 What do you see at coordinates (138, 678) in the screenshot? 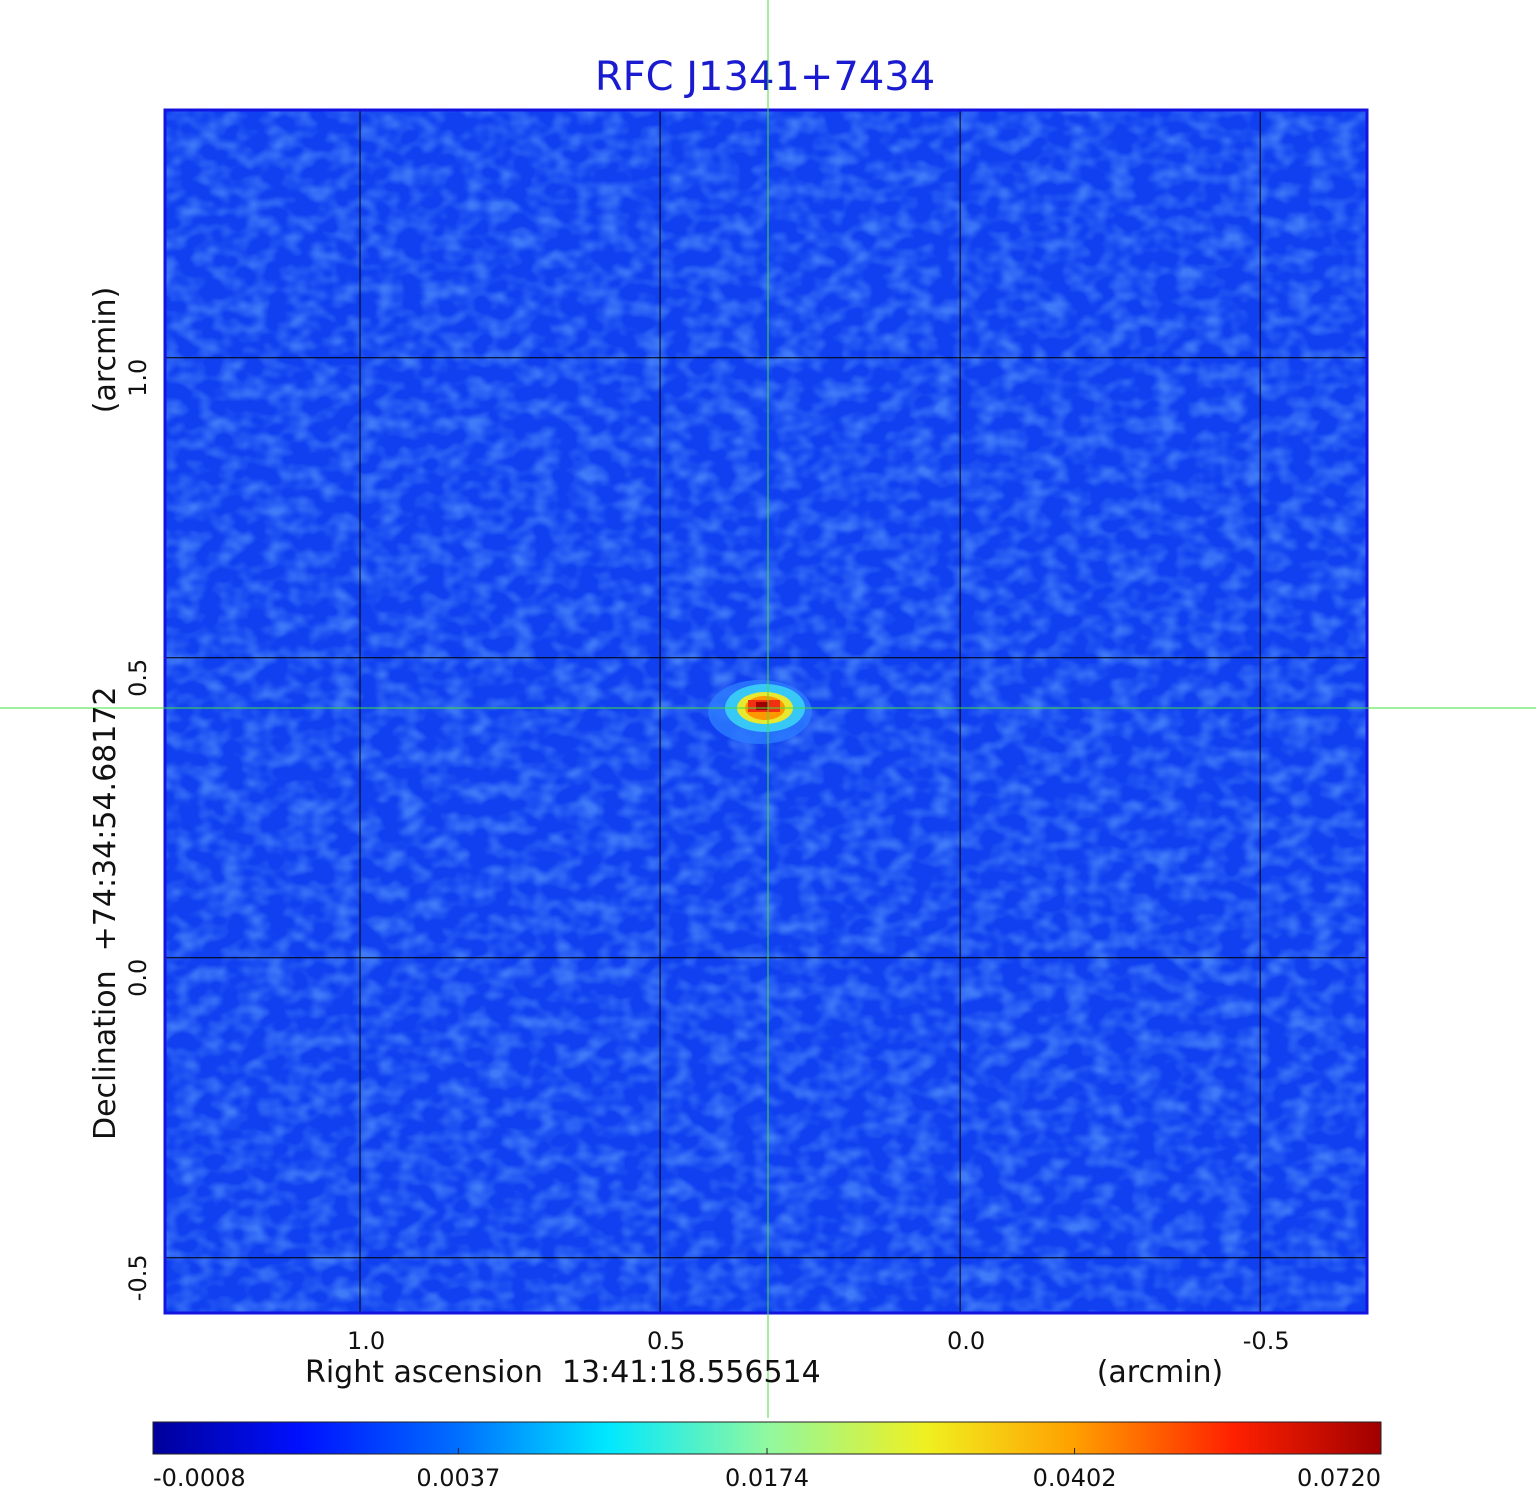
I see `y-tick-label: 0.5` at bounding box center [138, 678].